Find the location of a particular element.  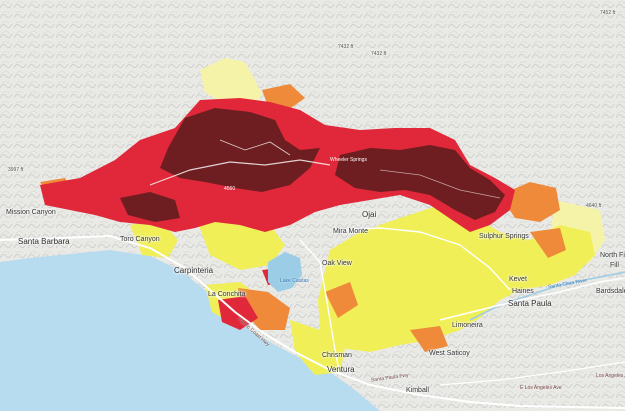

place-label: Kevet is located at coordinates (518, 279).